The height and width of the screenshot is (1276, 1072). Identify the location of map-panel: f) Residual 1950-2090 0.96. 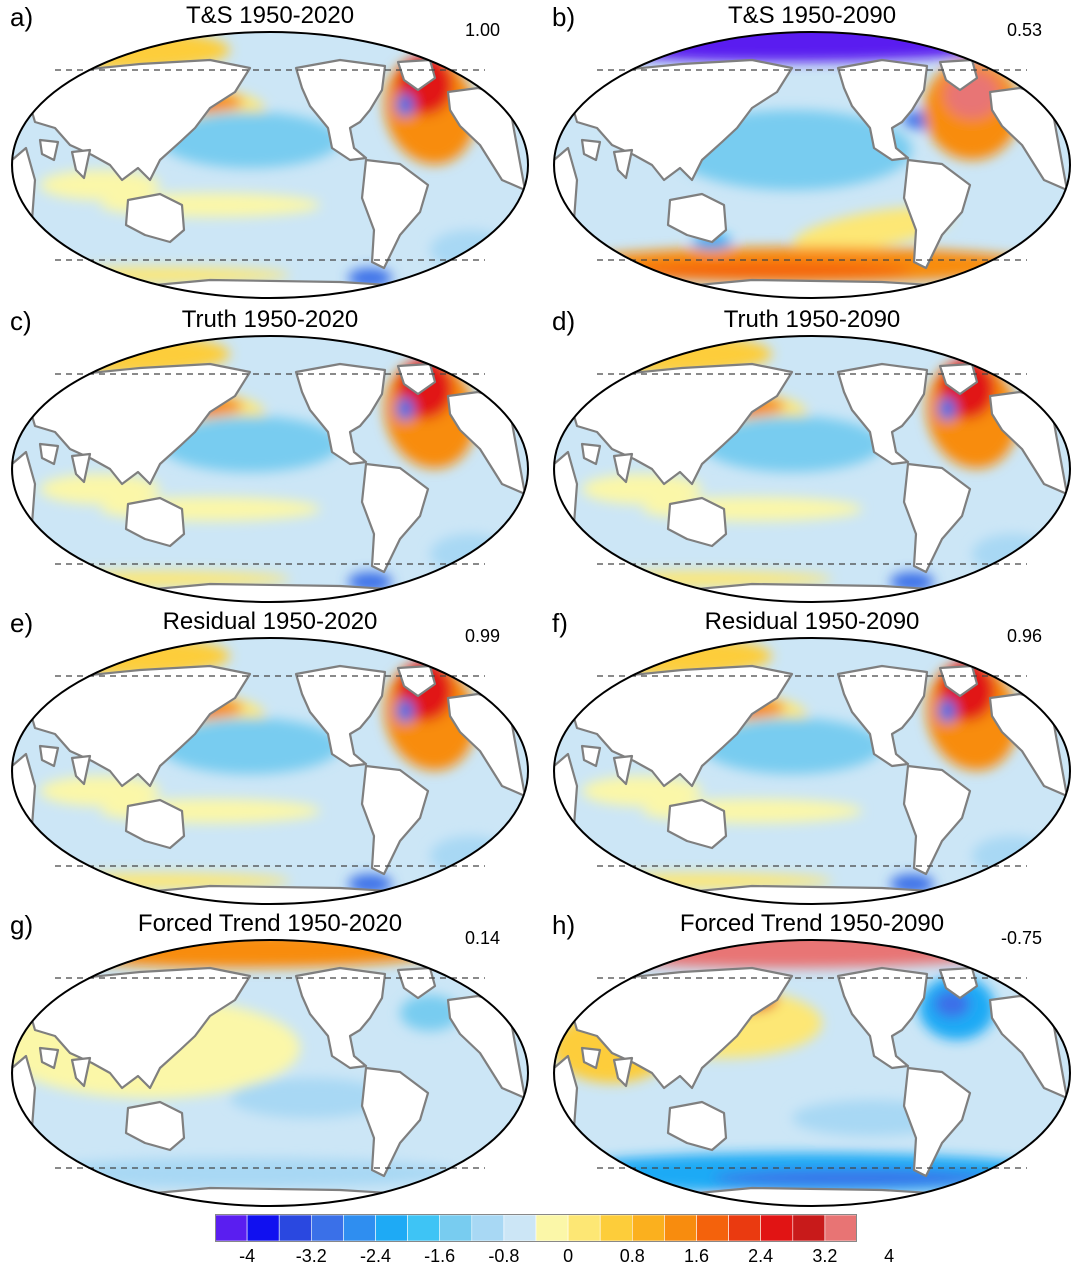
(812, 758).